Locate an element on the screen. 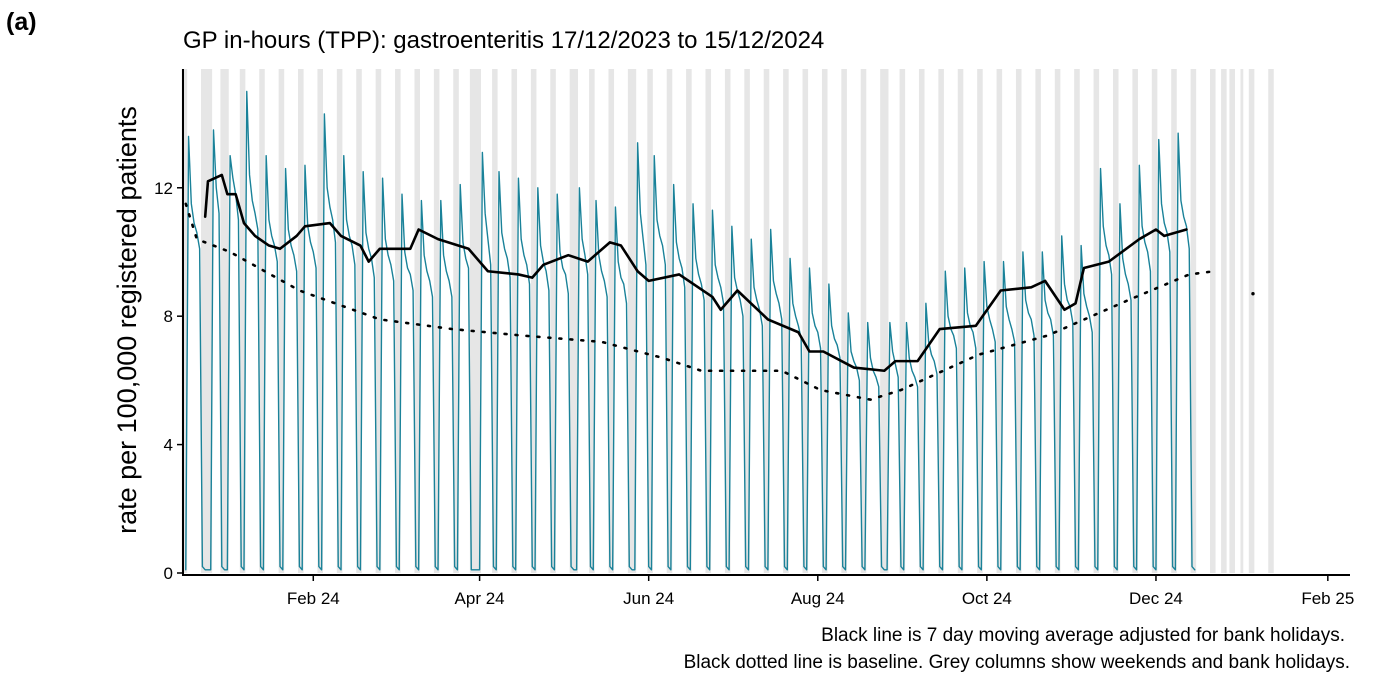 The image size is (1381, 675). x-tick-label: Oct 24 is located at coordinates (987, 598).